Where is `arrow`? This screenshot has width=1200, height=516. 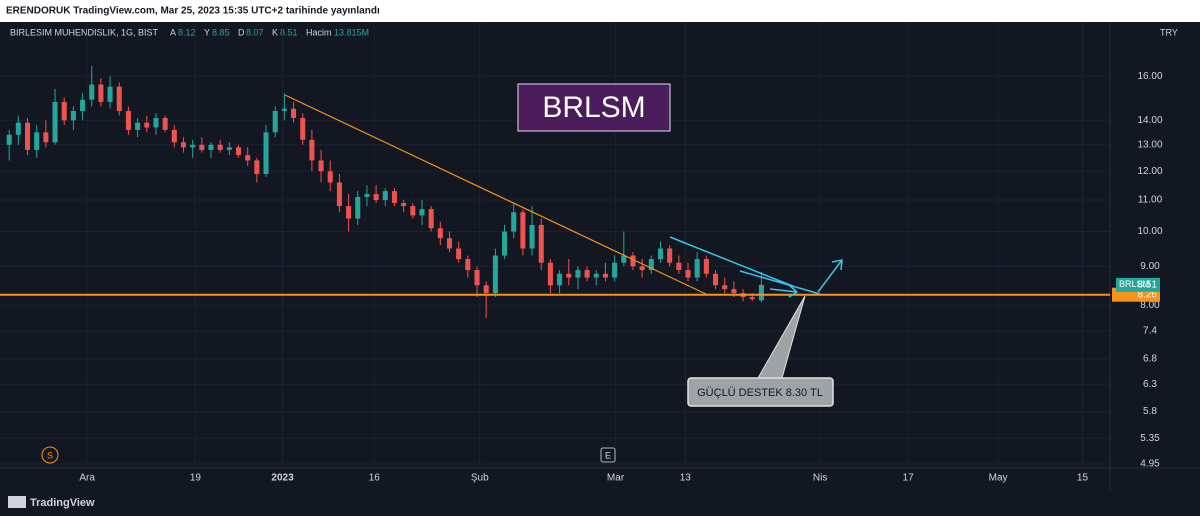 arrow is located at coordinates (830, 276).